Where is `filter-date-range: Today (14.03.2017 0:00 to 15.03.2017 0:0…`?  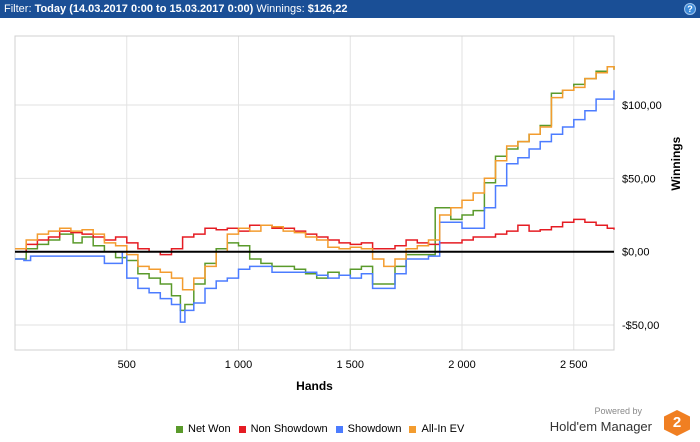 filter-date-range: Today (14.03.2017 0:00 to 15.03.2017 0:0… is located at coordinates (144, 9).